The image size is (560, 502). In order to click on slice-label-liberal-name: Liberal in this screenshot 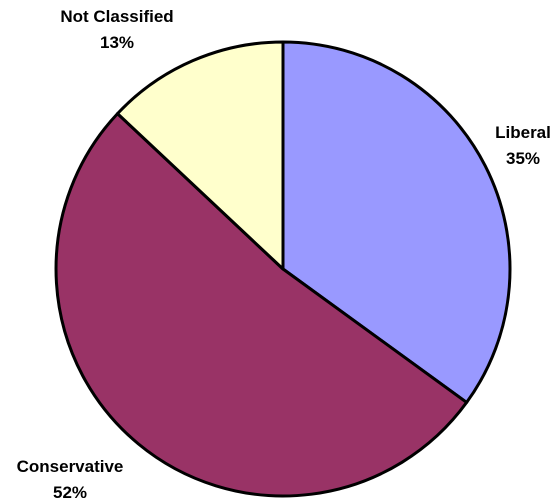, I will do `click(523, 132)`.